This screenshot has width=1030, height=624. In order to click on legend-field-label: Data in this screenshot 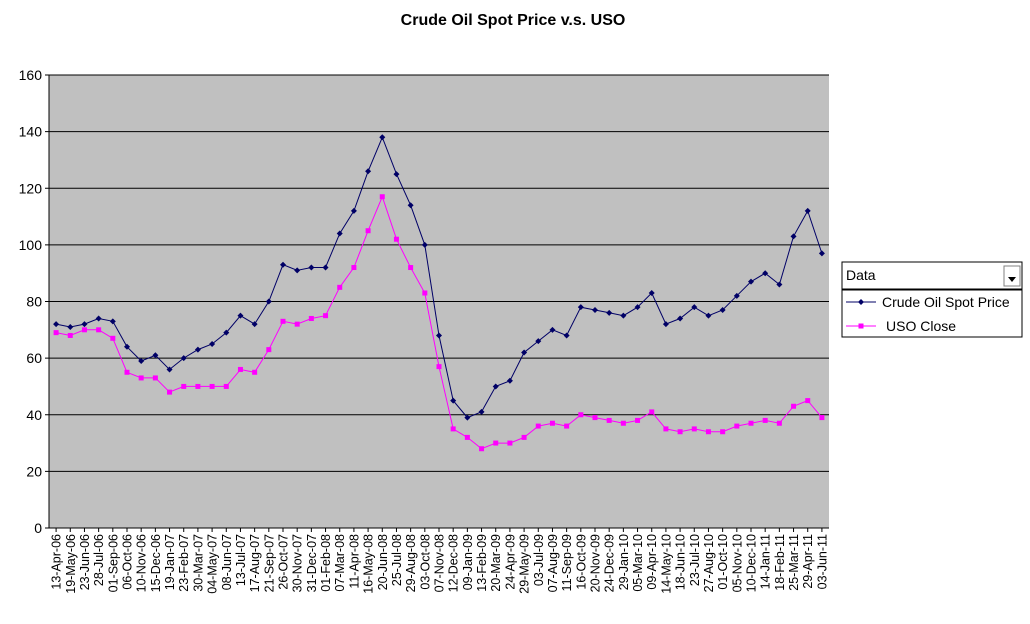, I will do `click(861, 275)`.